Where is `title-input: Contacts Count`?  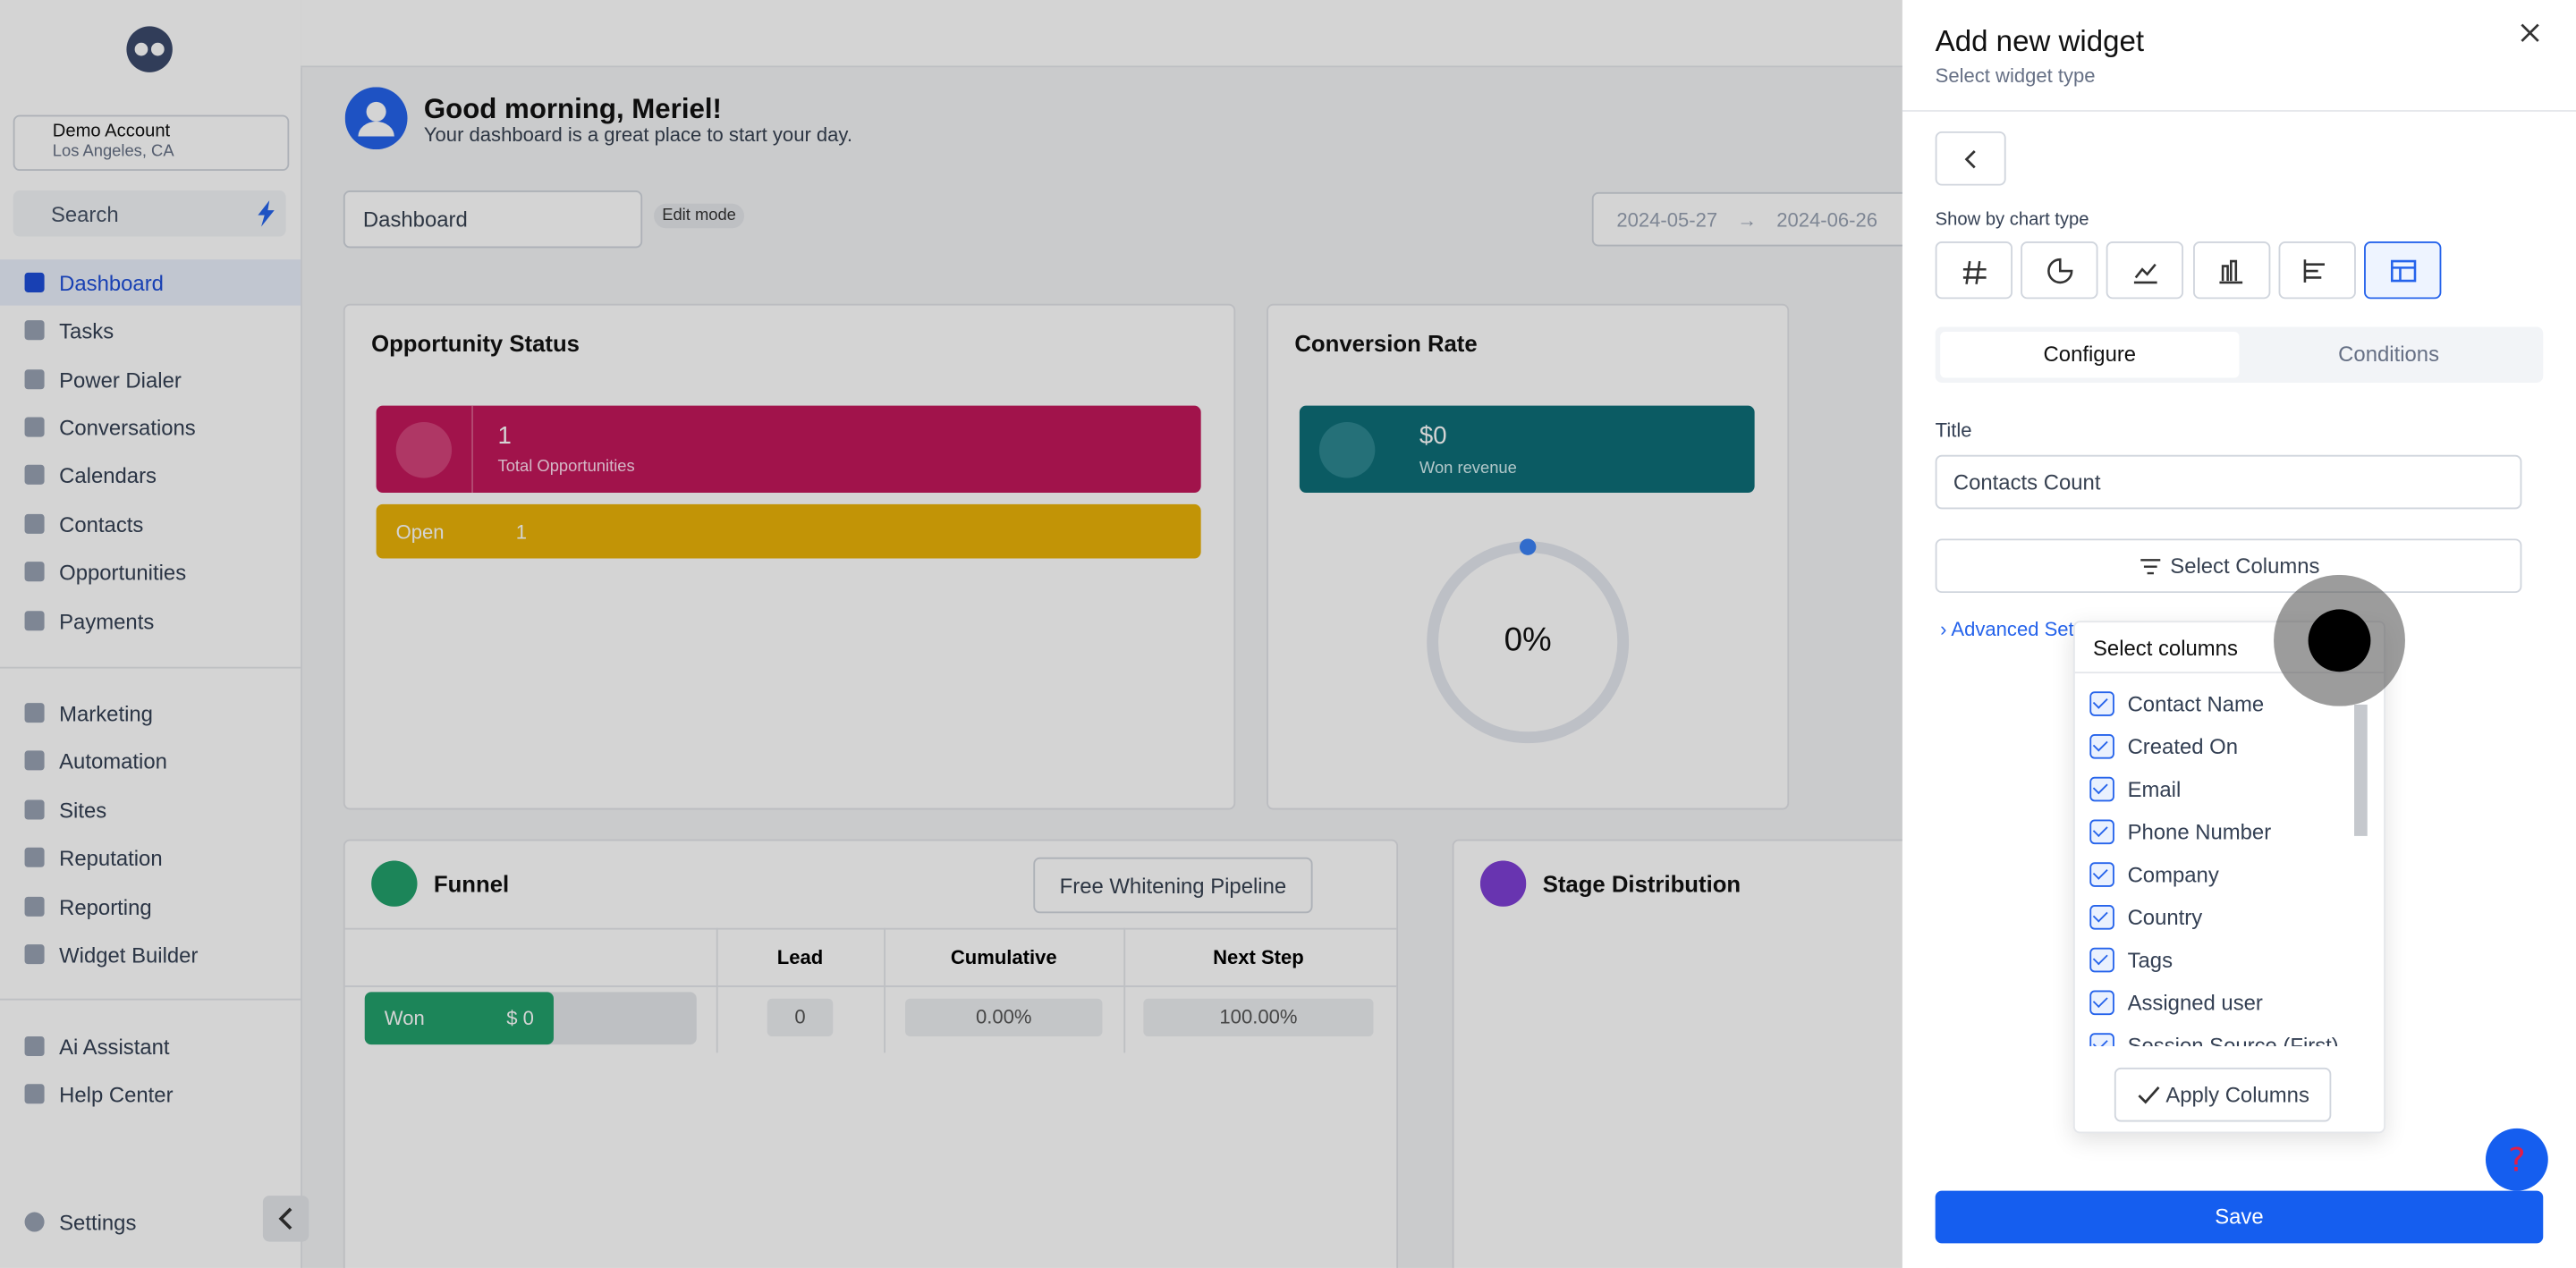 title-input: Contacts Count is located at coordinates (2228, 482).